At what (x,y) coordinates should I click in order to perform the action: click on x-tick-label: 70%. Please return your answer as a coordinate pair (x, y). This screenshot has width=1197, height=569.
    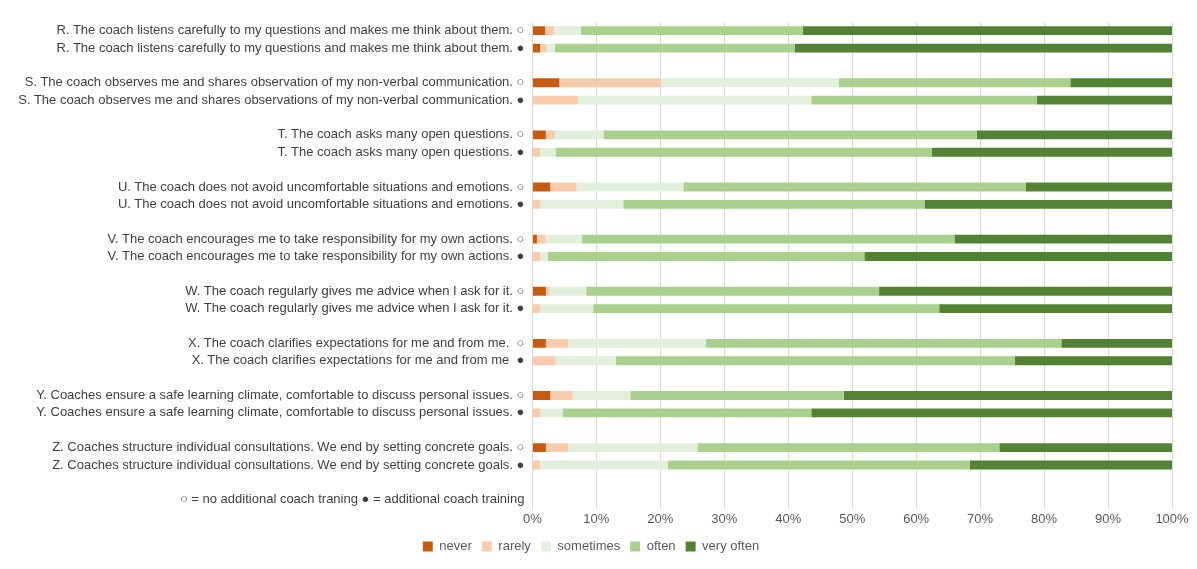
    Looking at the image, I should click on (980, 518).